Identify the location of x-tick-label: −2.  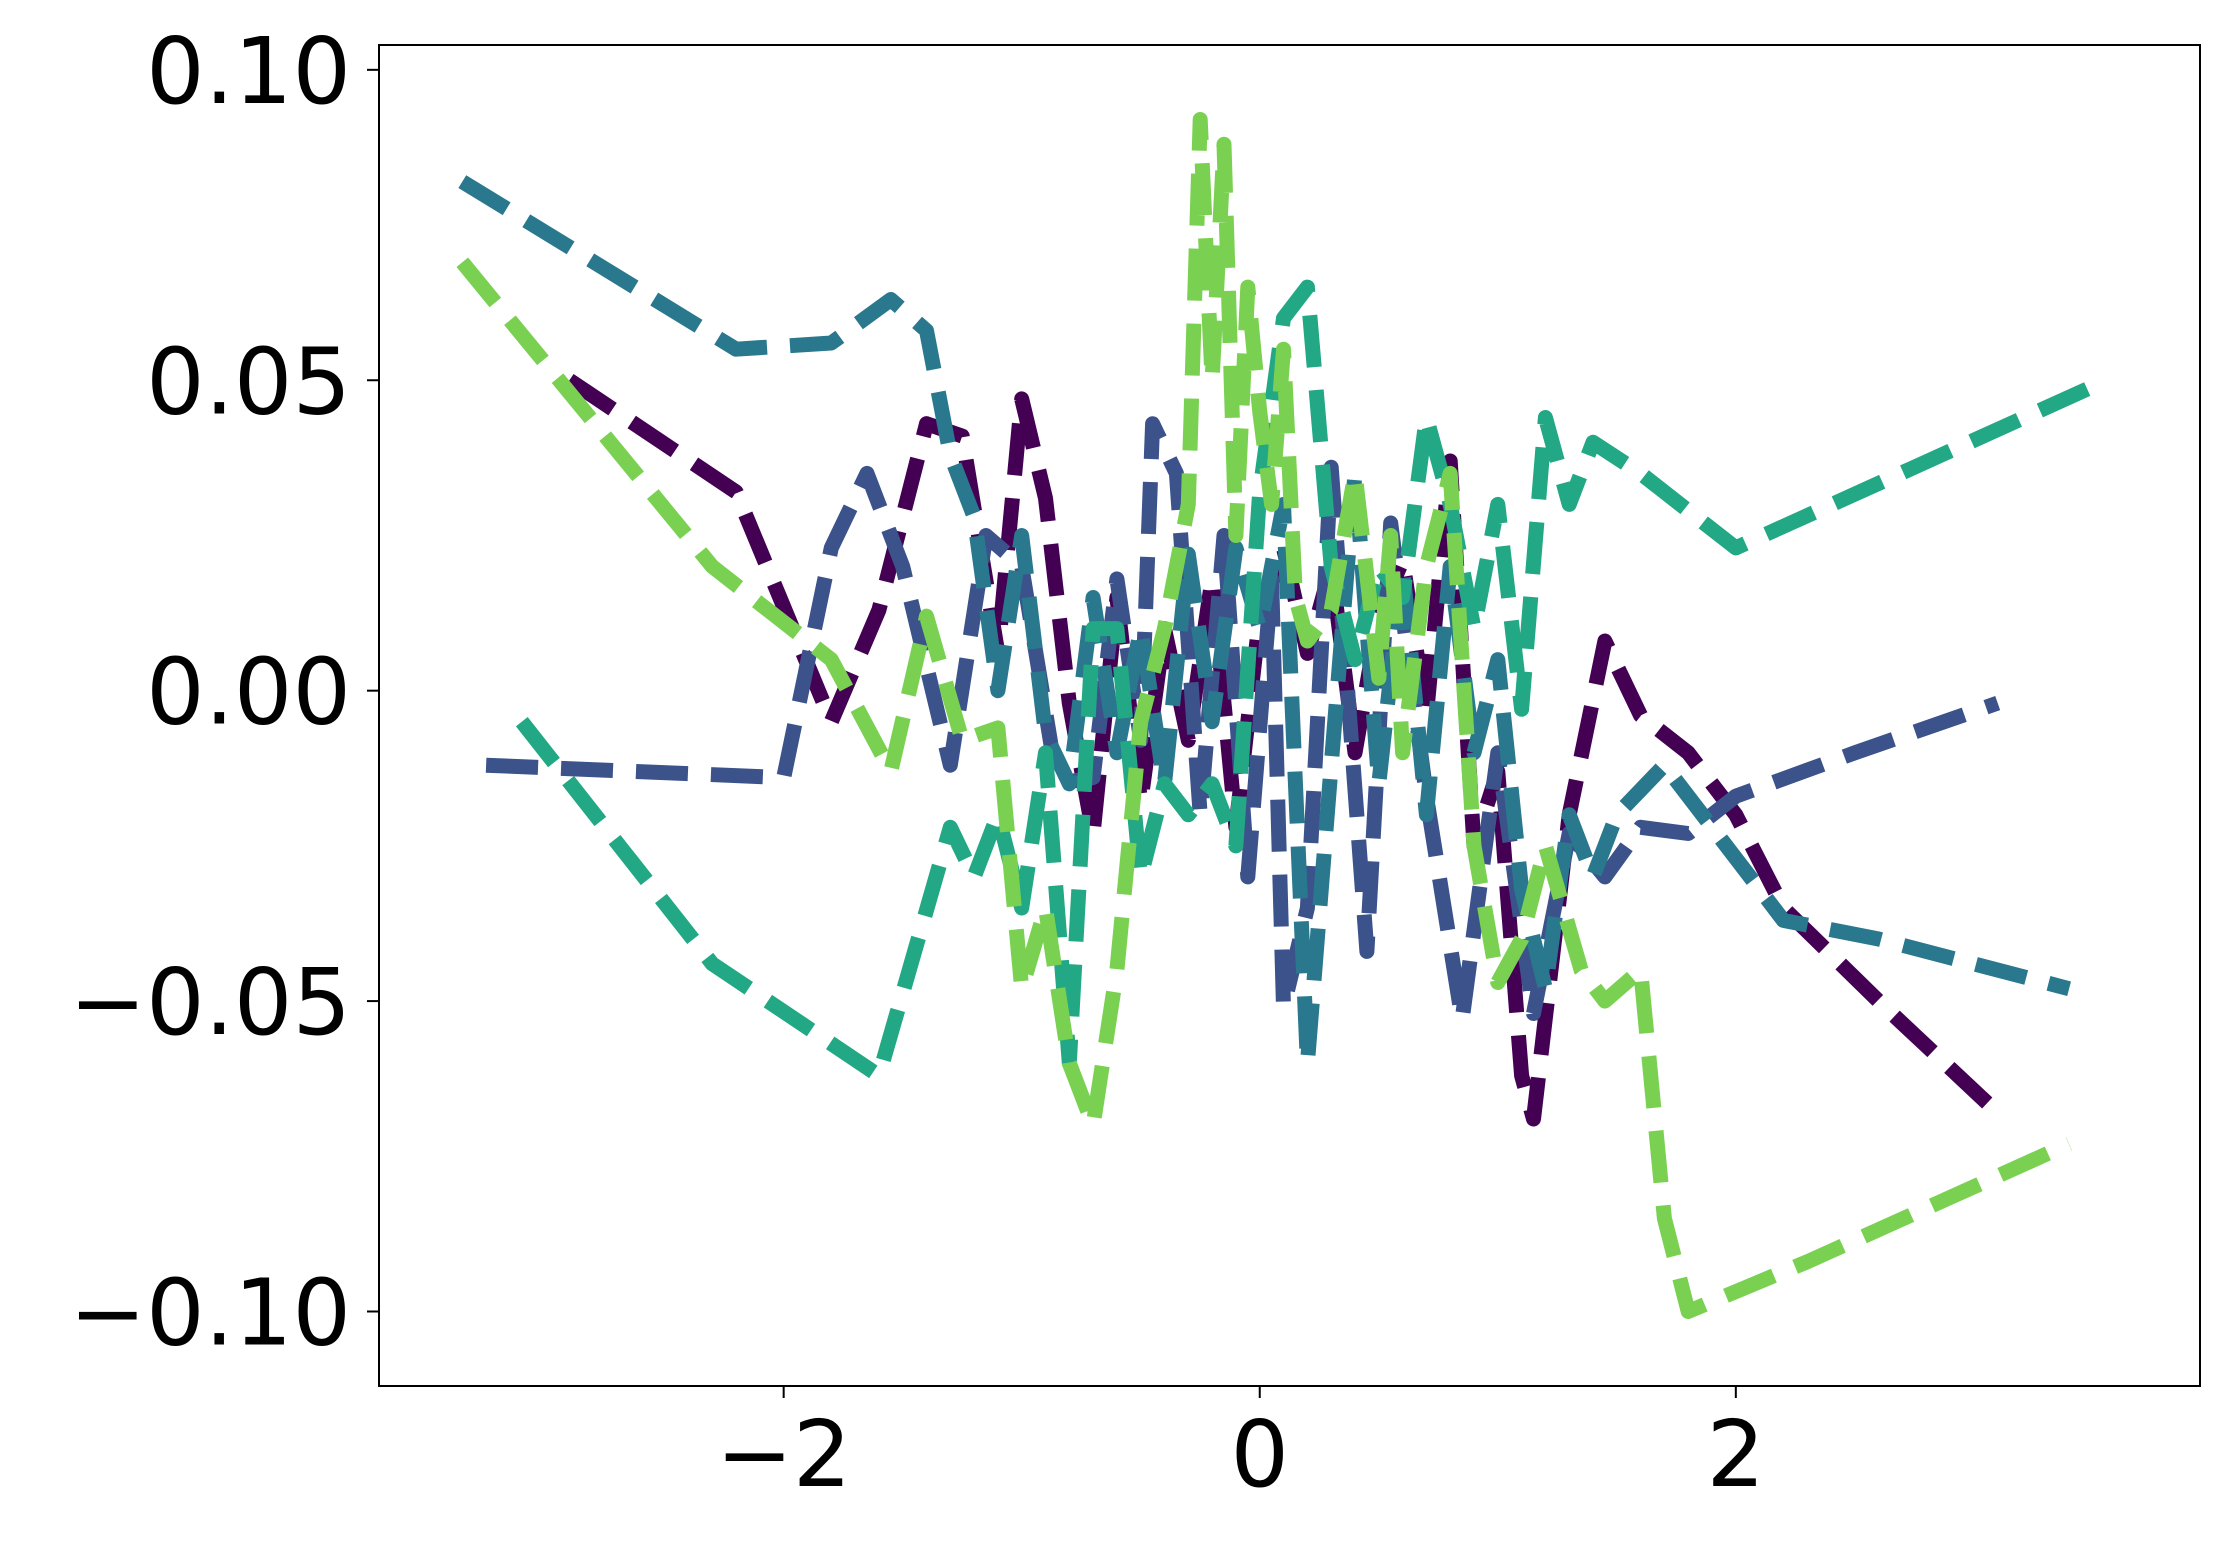
(784, 1454).